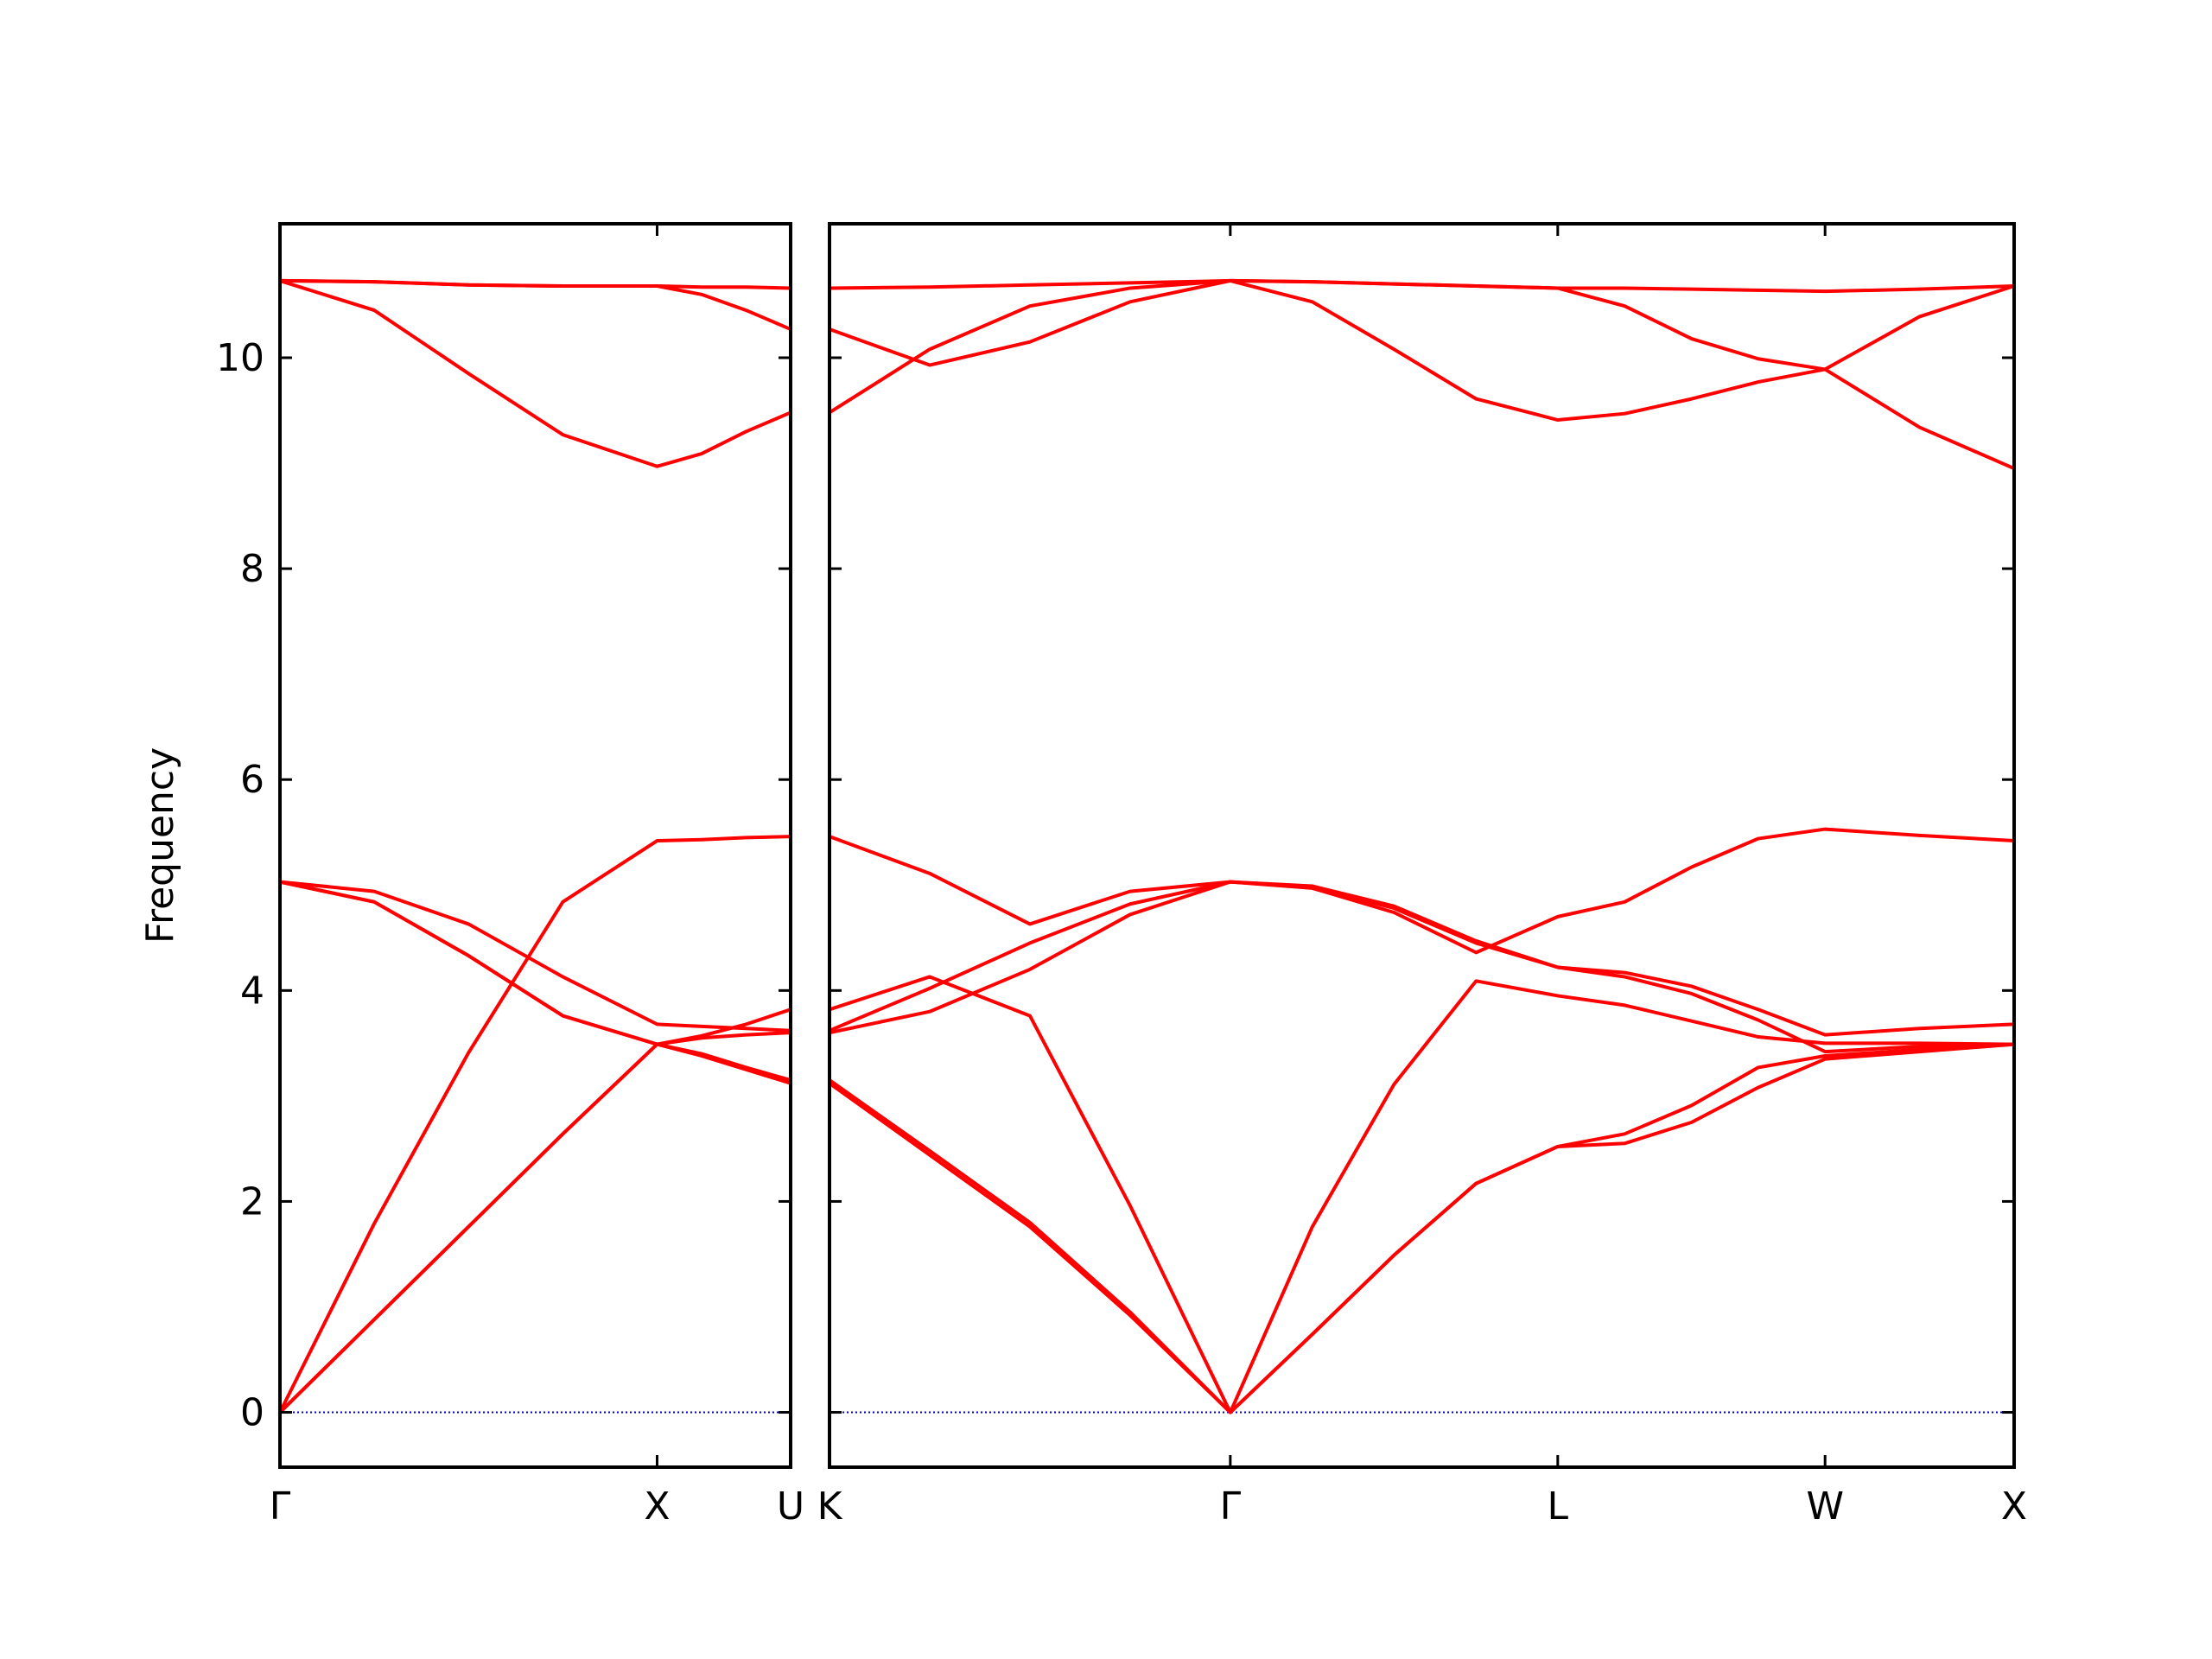 The height and width of the screenshot is (1659, 2212). Describe the element at coordinates (252, 569) in the screenshot. I see `y-tick-label: 8` at that location.